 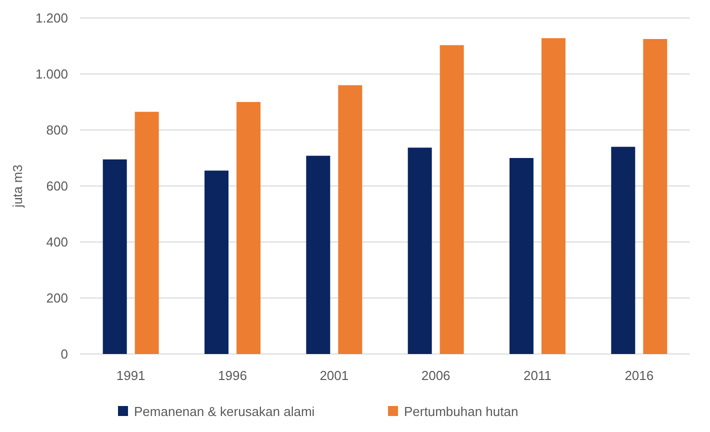 I want to click on y-tick-label: 200, so click(x=57, y=298).